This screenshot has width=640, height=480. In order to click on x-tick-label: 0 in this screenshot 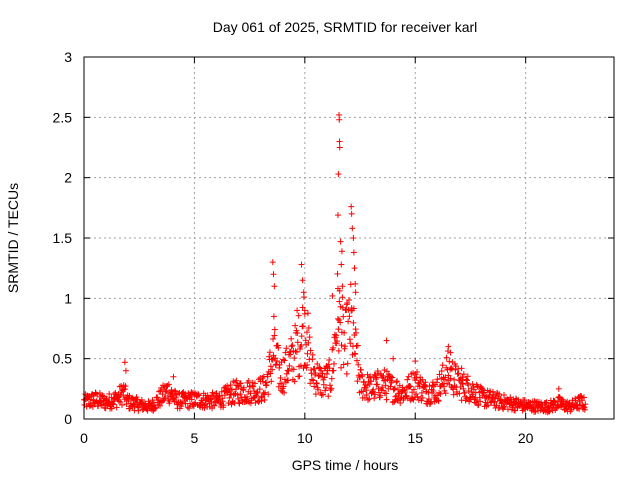, I will do `click(84, 438)`.